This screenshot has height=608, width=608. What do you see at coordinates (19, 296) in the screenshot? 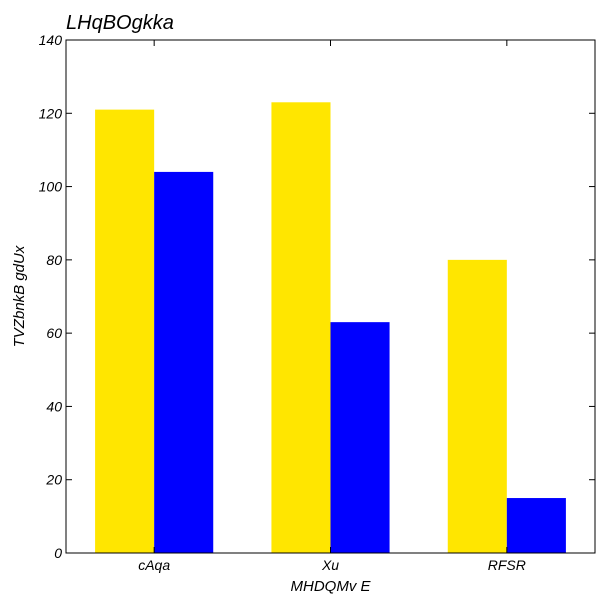
I see `y-axis-label: TVZbnkB gdUx` at bounding box center [19, 296].